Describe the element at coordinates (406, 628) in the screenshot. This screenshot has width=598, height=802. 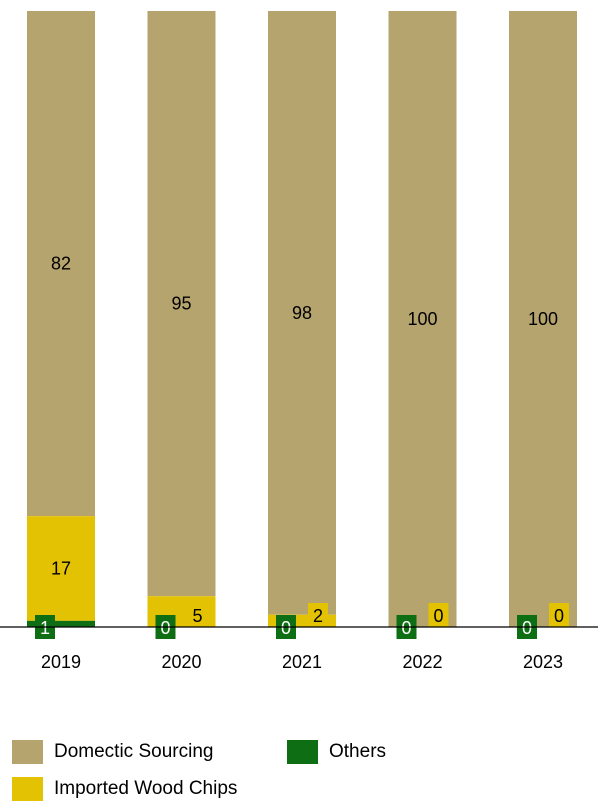
I see `data-label-others-2022: 0` at that location.